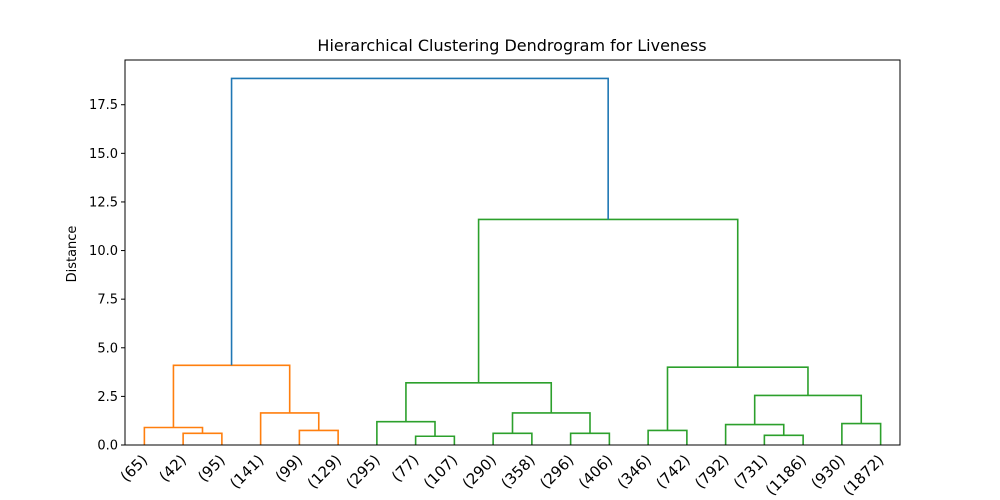  Describe the element at coordinates (324, 471) in the screenshot. I see `leaf-label: (129)` at that location.